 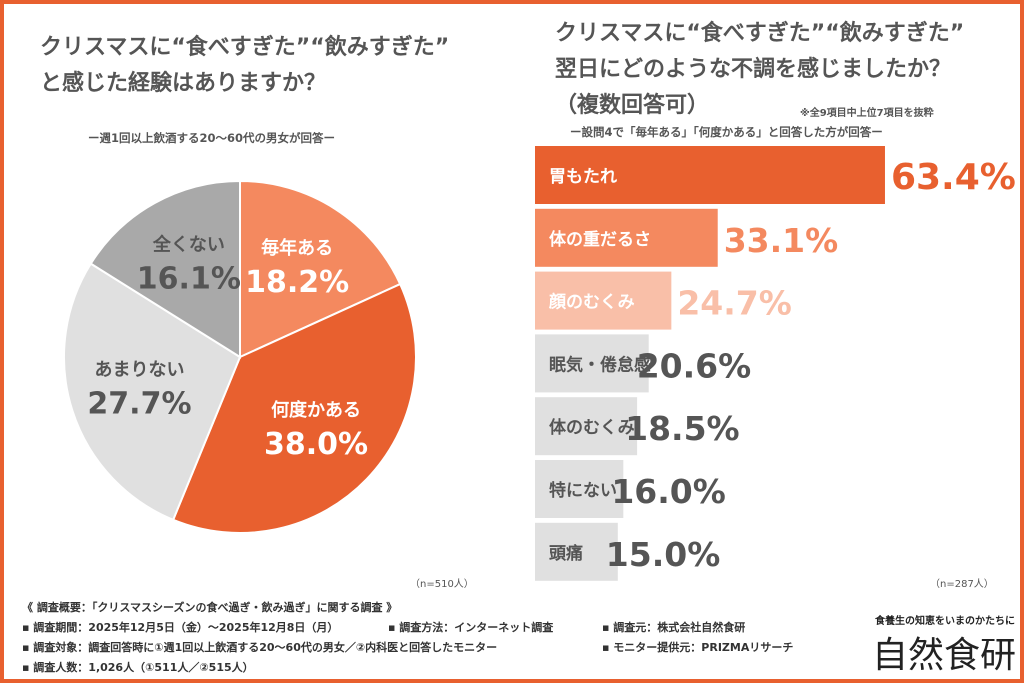 I want to click on bar-category-label: 体のむくみ, so click(x=592, y=427).